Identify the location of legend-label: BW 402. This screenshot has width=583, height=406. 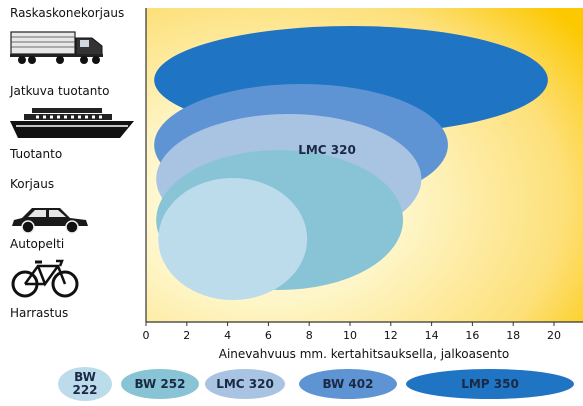
(348, 384).